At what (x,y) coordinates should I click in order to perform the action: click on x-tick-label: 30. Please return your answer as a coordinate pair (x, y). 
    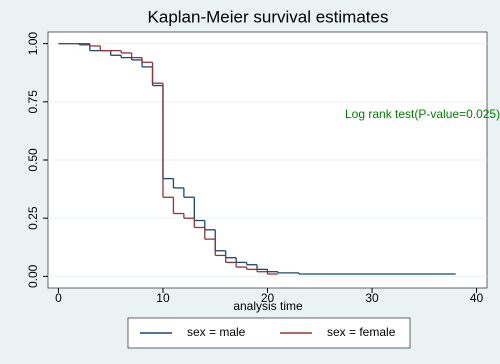
    Looking at the image, I should click on (372, 298).